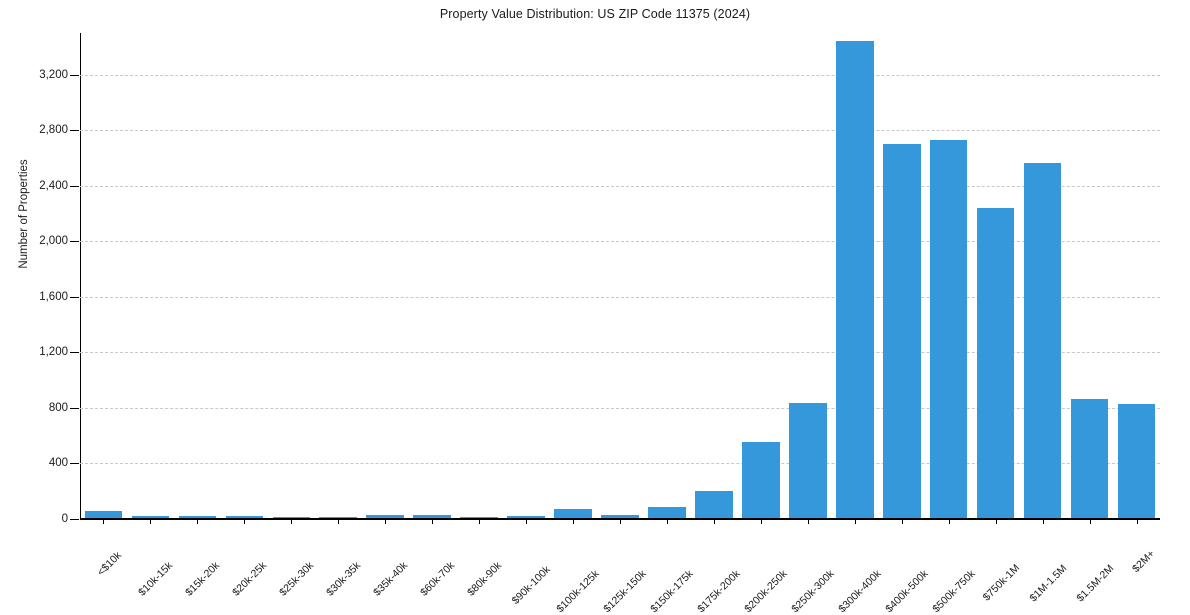 This screenshot has height=615, width=1190. Describe the element at coordinates (80, 276) in the screenshot. I see `y-axis-line` at that location.